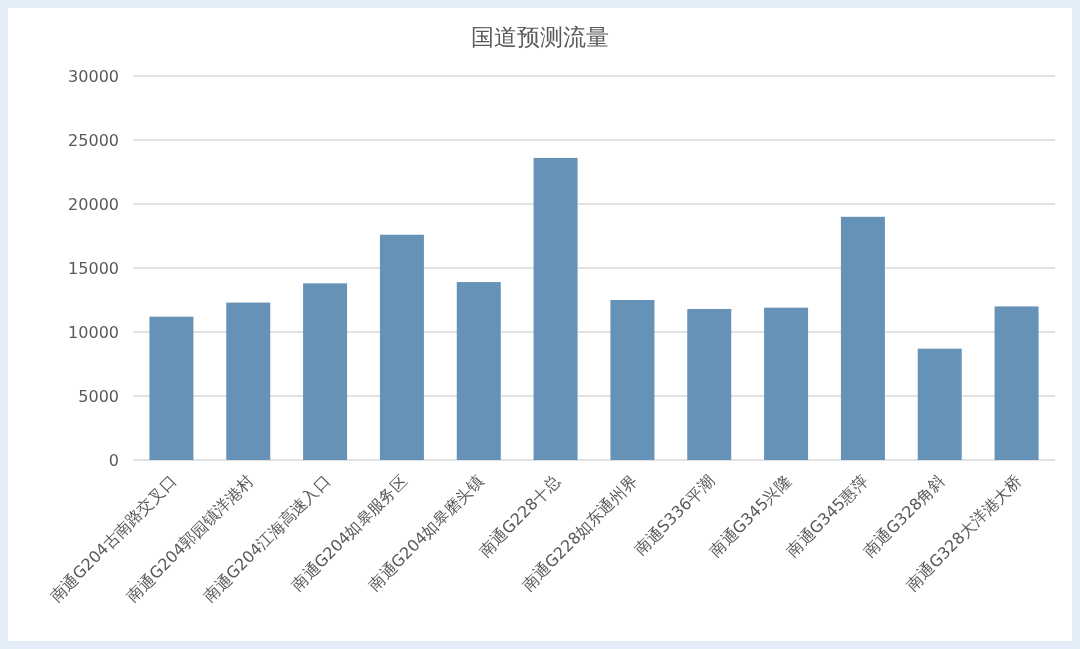 The height and width of the screenshot is (649, 1080). What do you see at coordinates (93, 268) in the screenshot?
I see `y-tick-label: 15000` at bounding box center [93, 268].